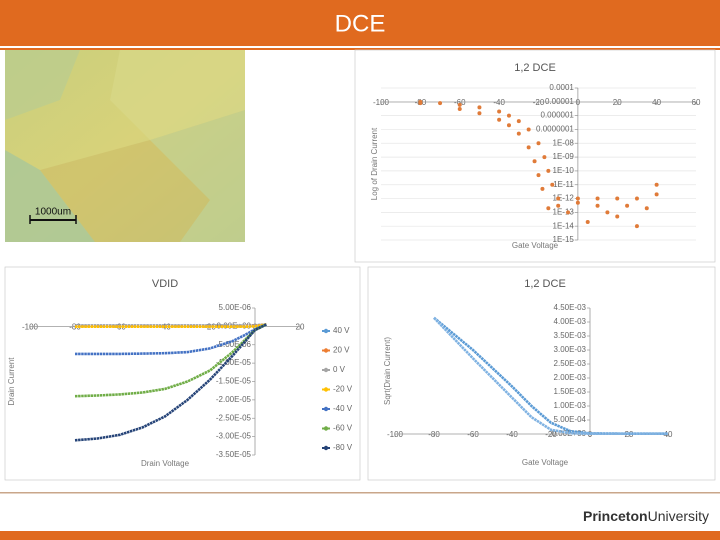 The image size is (720, 540). I want to click on y-tick-label: 1E-13, so click(564, 211).